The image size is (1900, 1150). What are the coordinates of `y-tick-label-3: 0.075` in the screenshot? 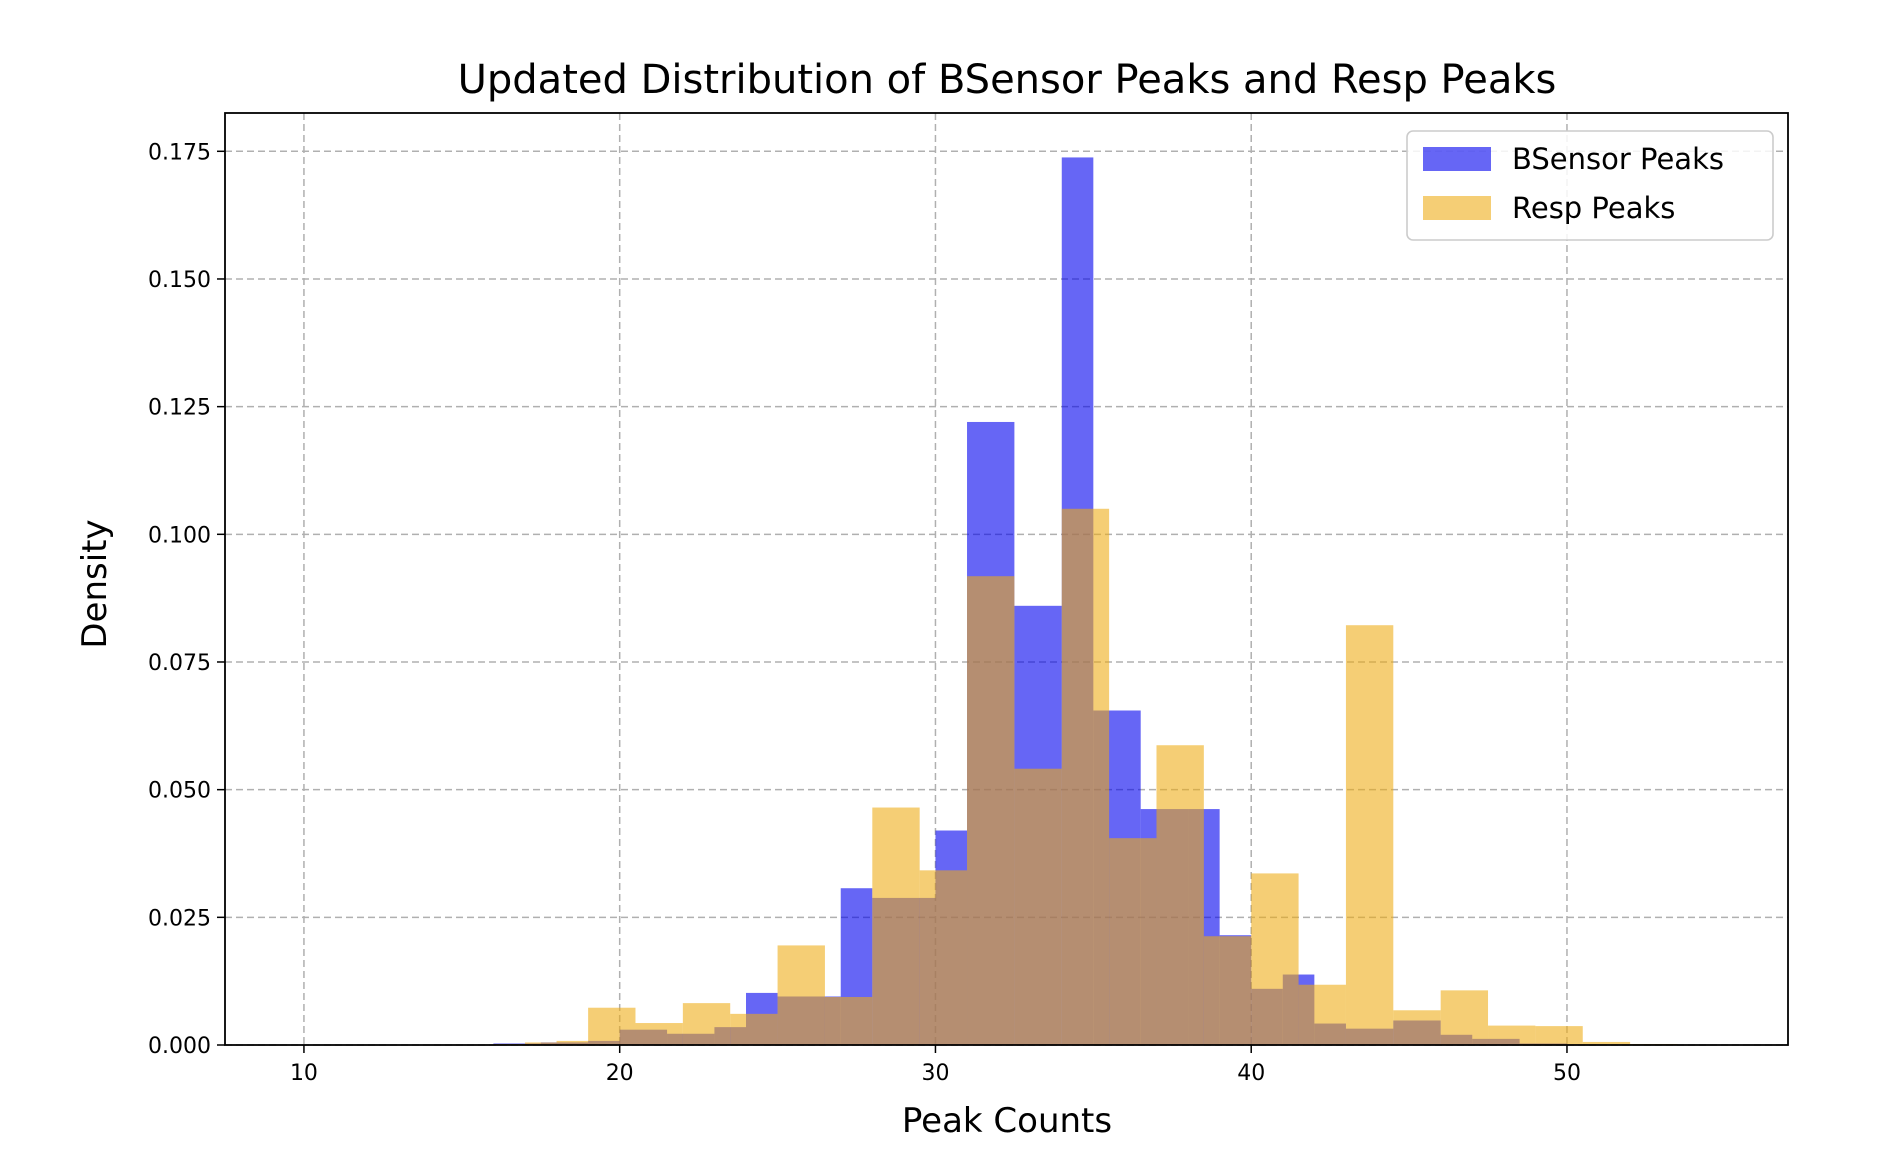 It's located at (179, 663).